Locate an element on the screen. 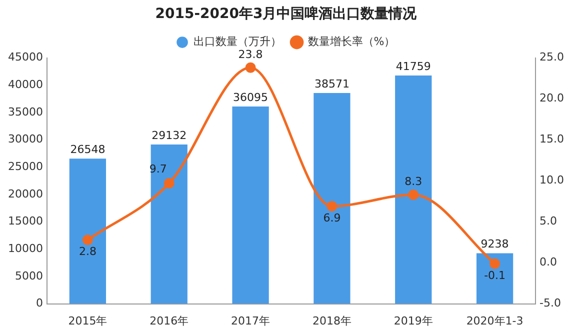 The height and width of the screenshot is (333, 576). y-tick-label: 15000 is located at coordinates (25, 221).